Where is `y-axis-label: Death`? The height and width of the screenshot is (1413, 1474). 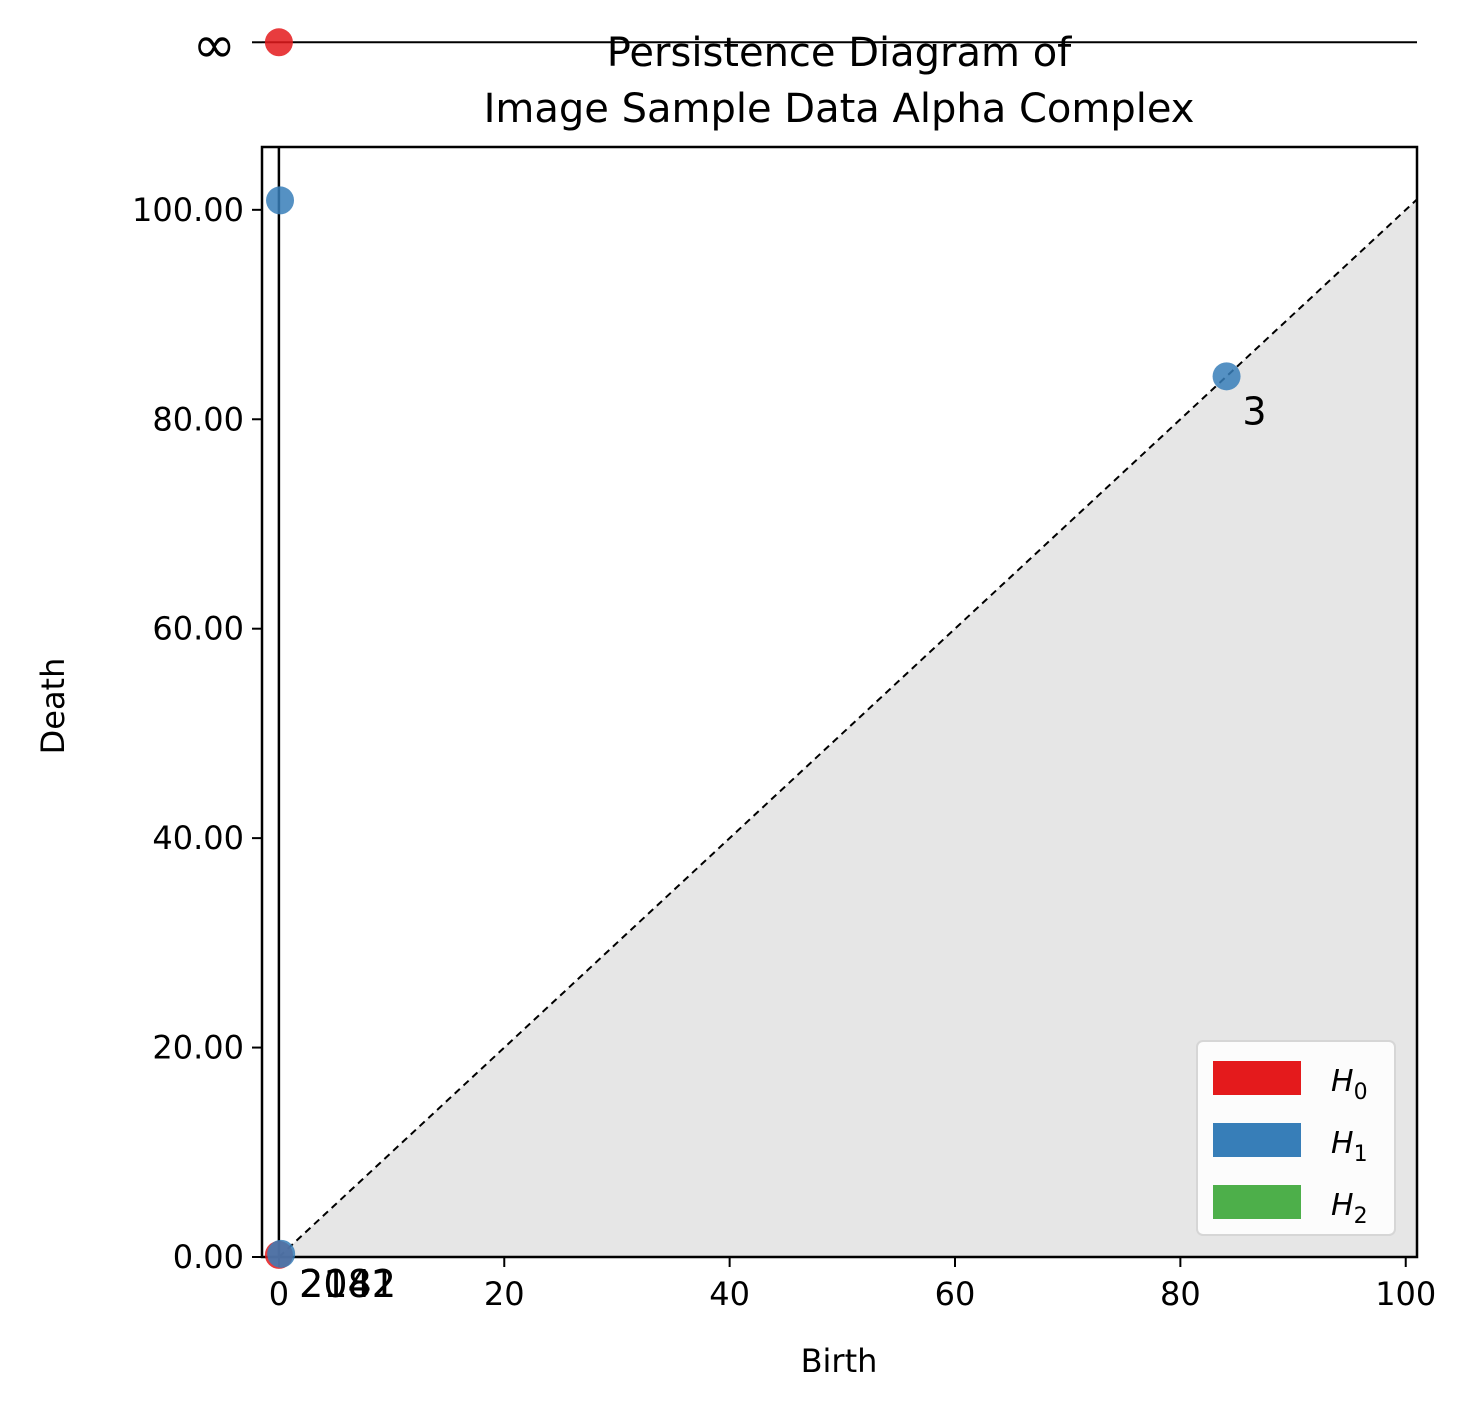
y-axis-label: Death is located at coordinates (53, 706).